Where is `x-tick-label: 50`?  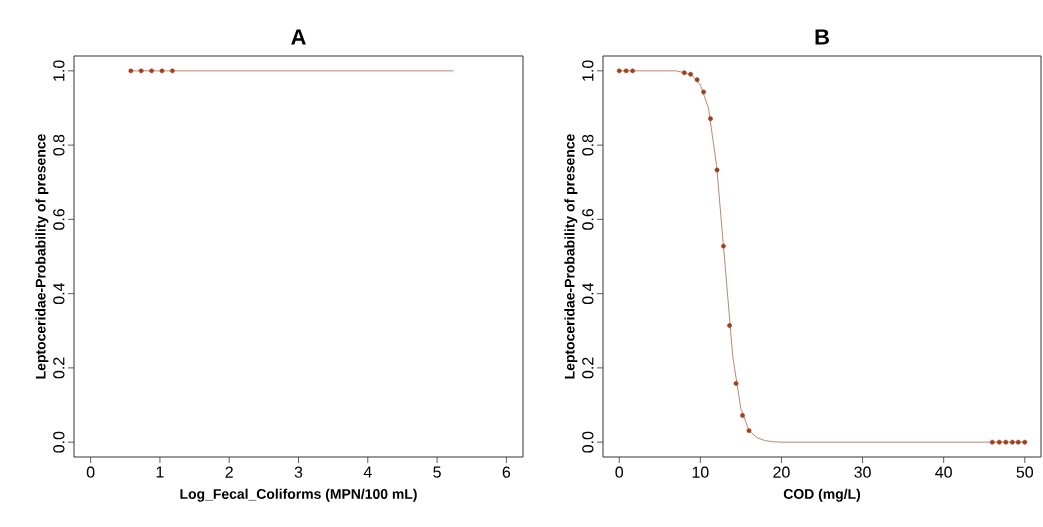
x-tick-label: 50 is located at coordinates (1025, 472).